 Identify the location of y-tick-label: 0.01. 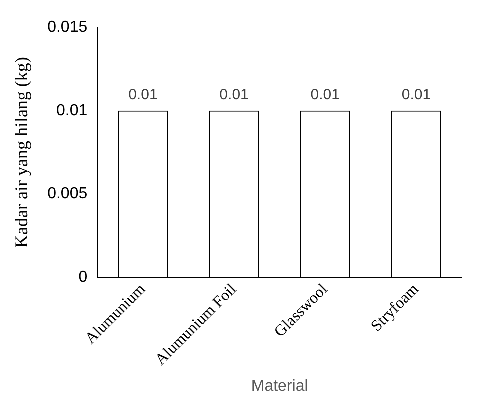
(72, 111).